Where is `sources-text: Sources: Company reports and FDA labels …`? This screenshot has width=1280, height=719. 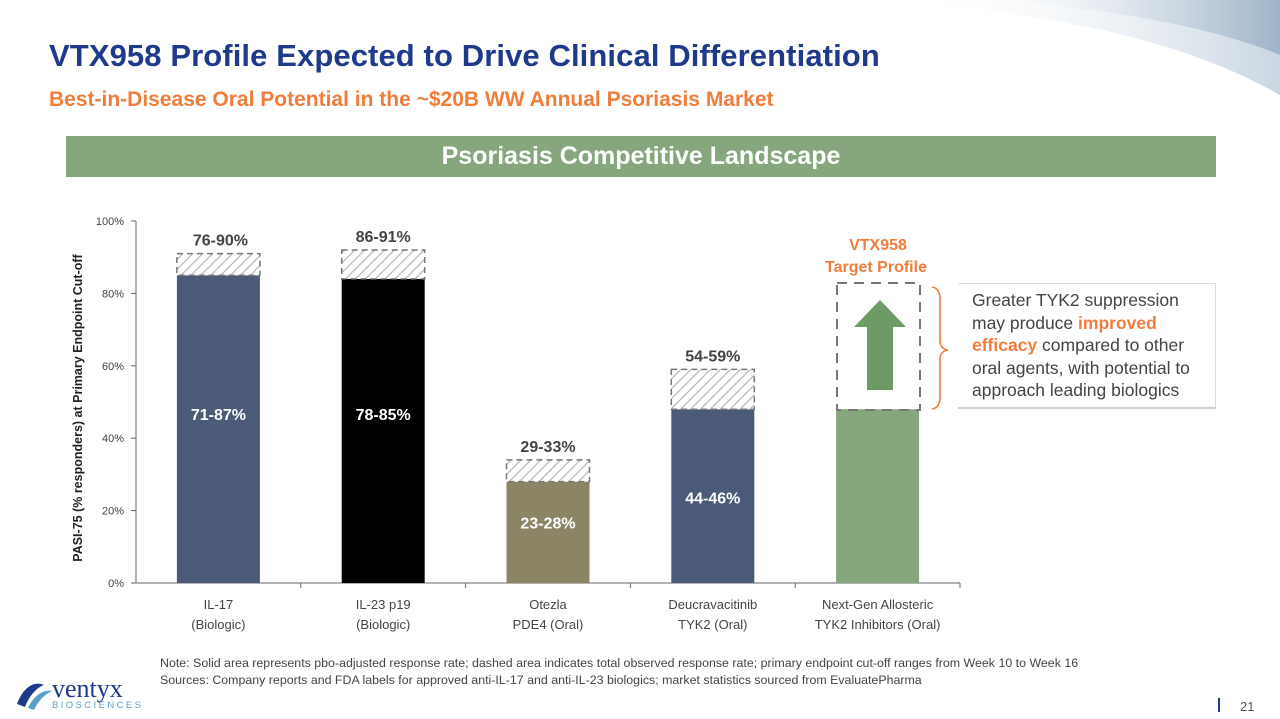
sources-text: Sources: Company reports and FDA labels … is located at coordinates (541, 680).